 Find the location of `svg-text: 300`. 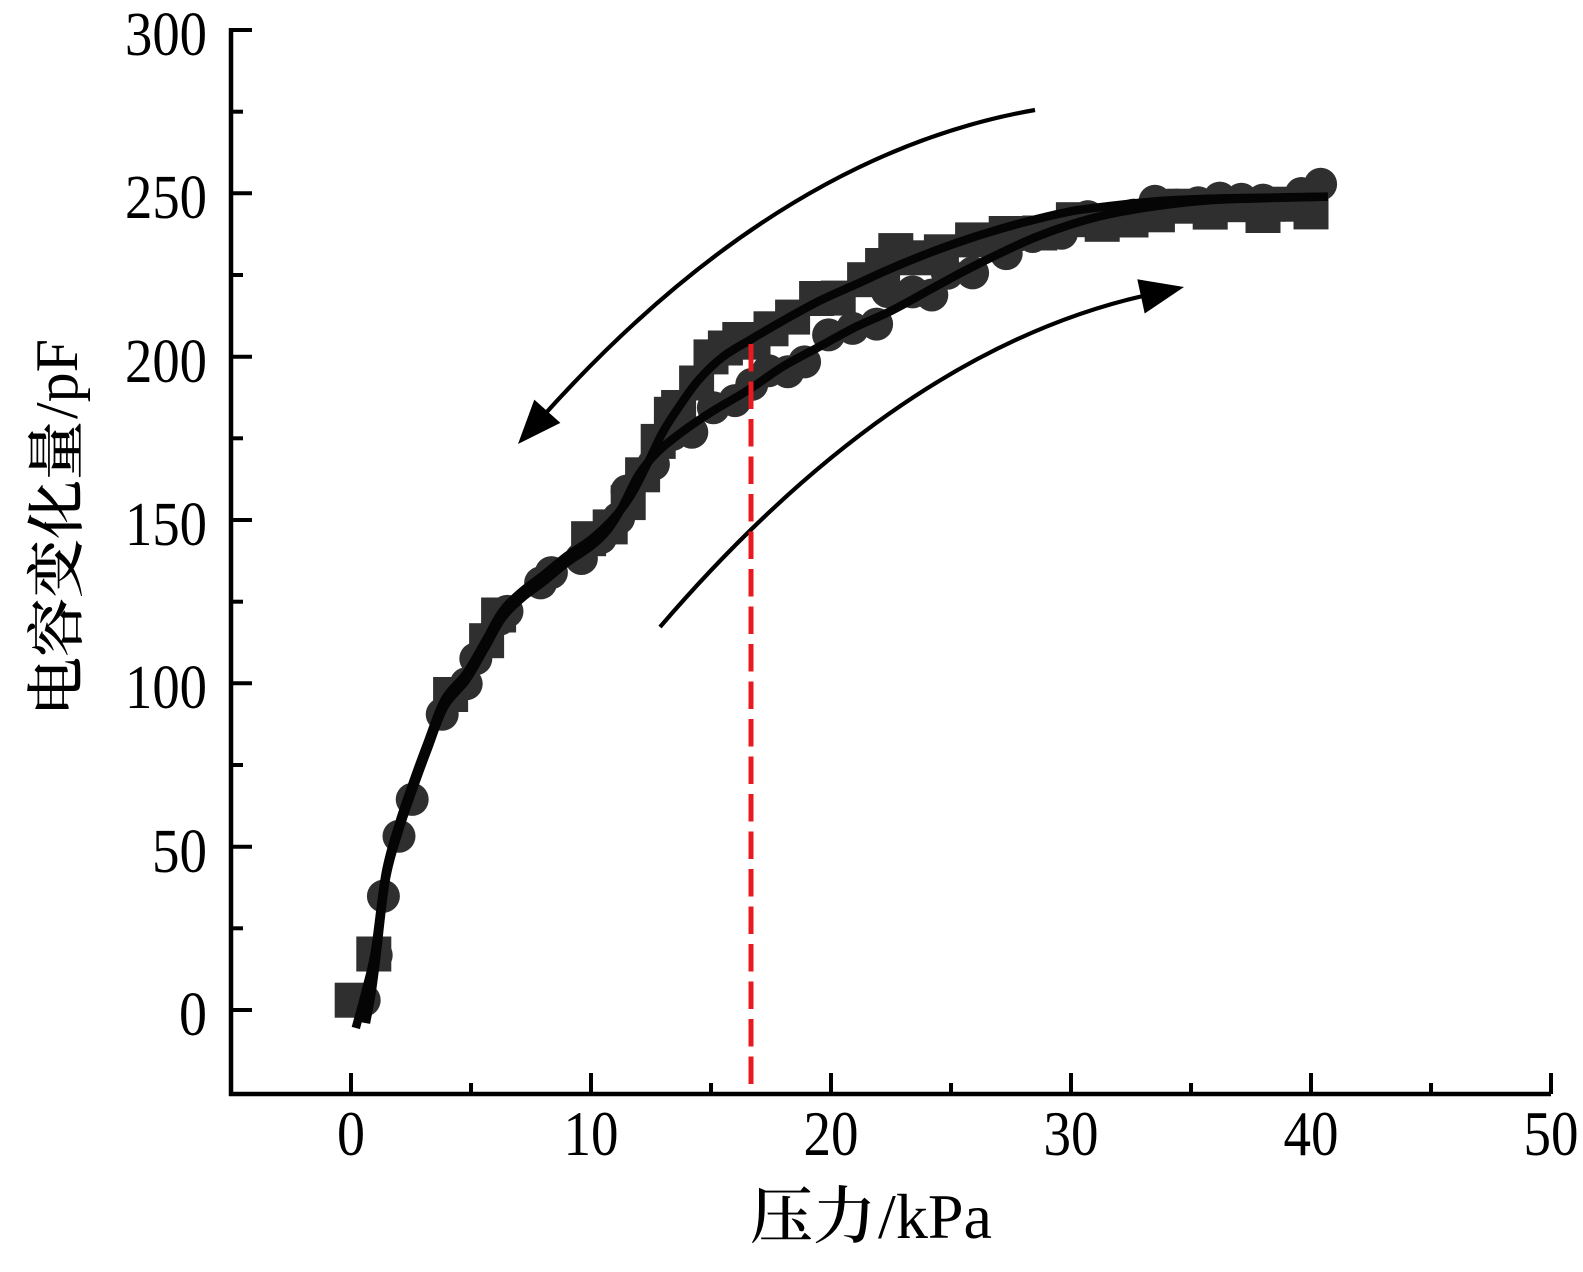

svg-text: 300 is located at coordinates (166, 35).